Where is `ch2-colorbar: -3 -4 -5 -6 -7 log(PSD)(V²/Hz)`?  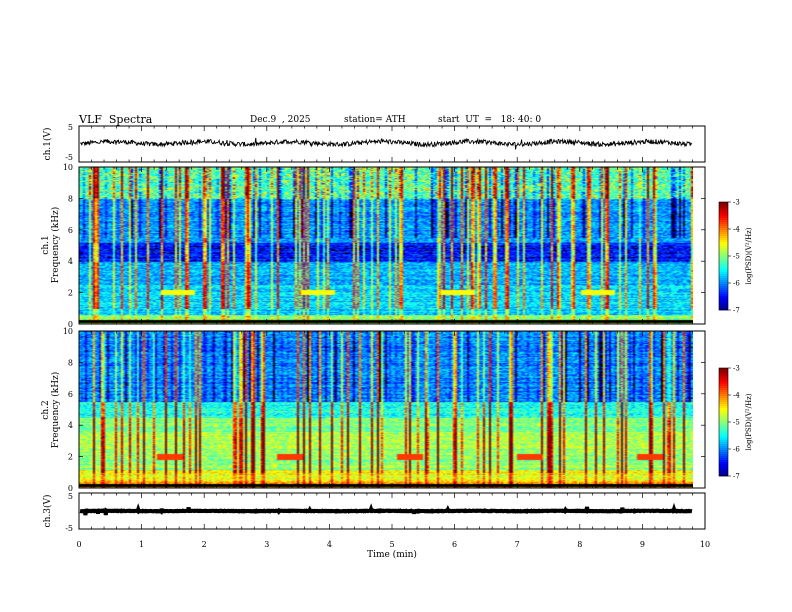
ch2-colorbar: -3 -4 -5 -6 -7 log(PSD)(V²/Hz) is located at coordinates (735, 423).